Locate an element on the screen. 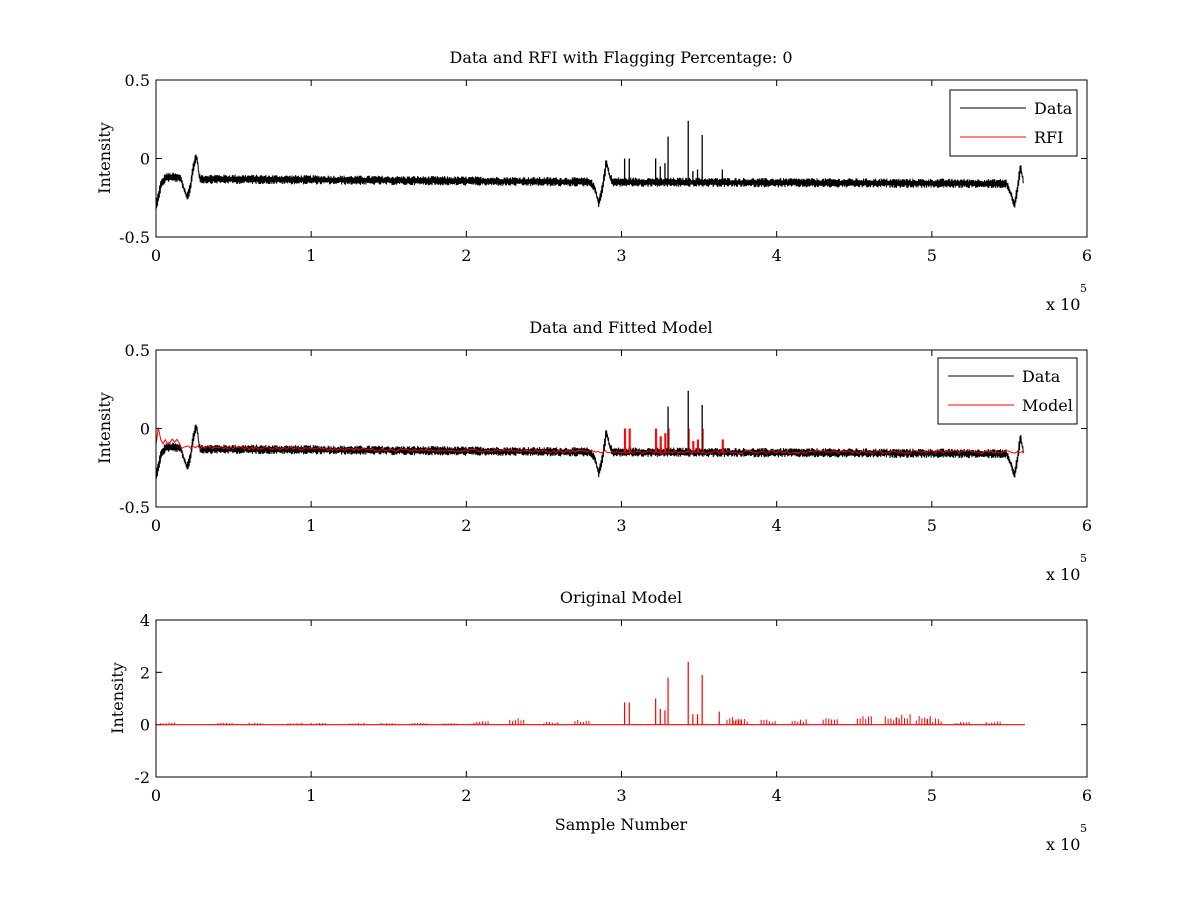  panel-2-exponent-power: 5 is located at coordinates (1083, 558).